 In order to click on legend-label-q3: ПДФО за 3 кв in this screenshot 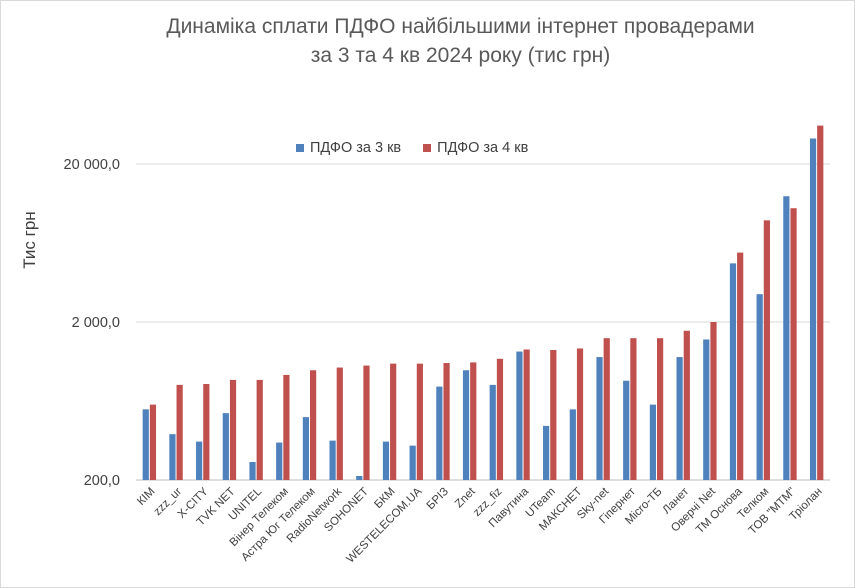, I will do `click(356, 148)`.